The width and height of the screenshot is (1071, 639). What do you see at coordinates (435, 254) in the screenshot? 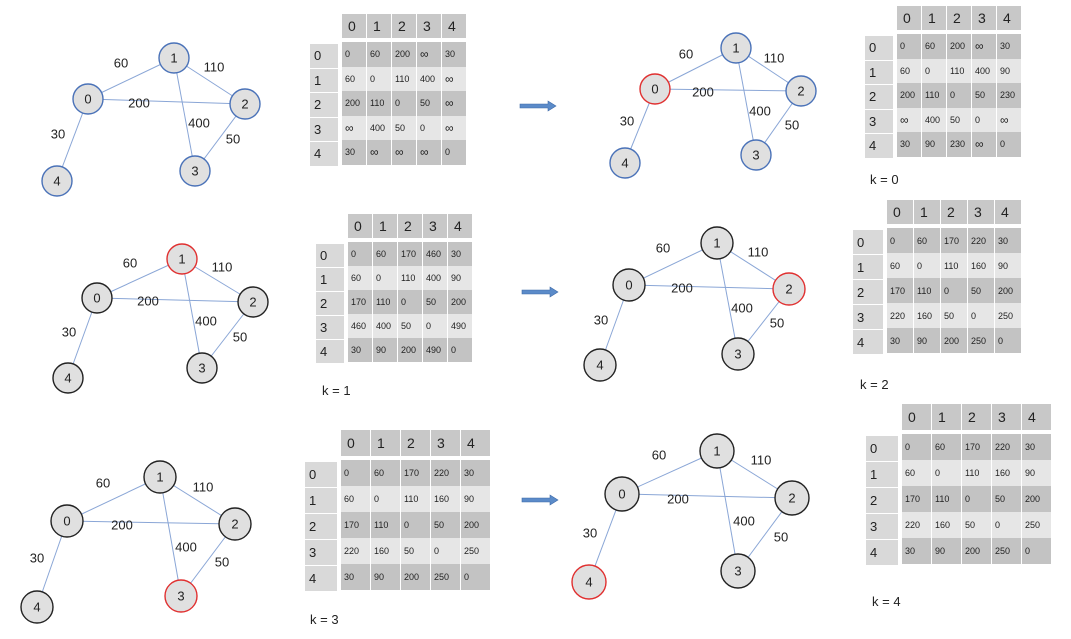
I see `matrix-cell: 460` at bounding box center [435, 254].